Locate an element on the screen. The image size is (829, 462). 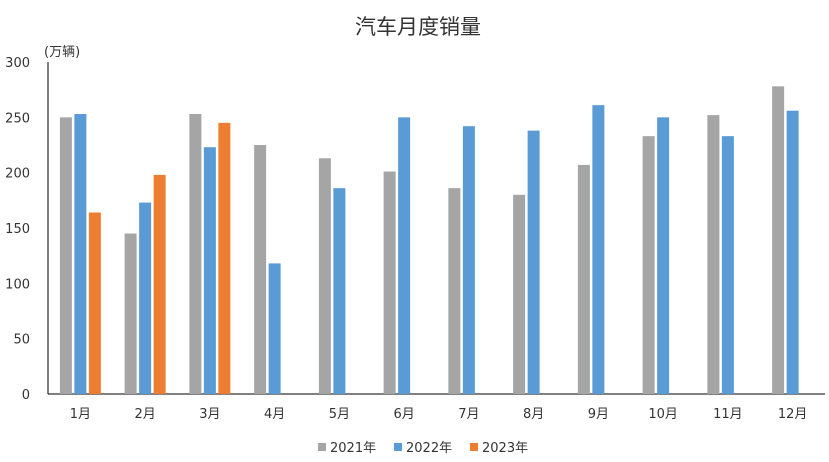
bar-2021年-10月 is located at coordinates (648, 265).